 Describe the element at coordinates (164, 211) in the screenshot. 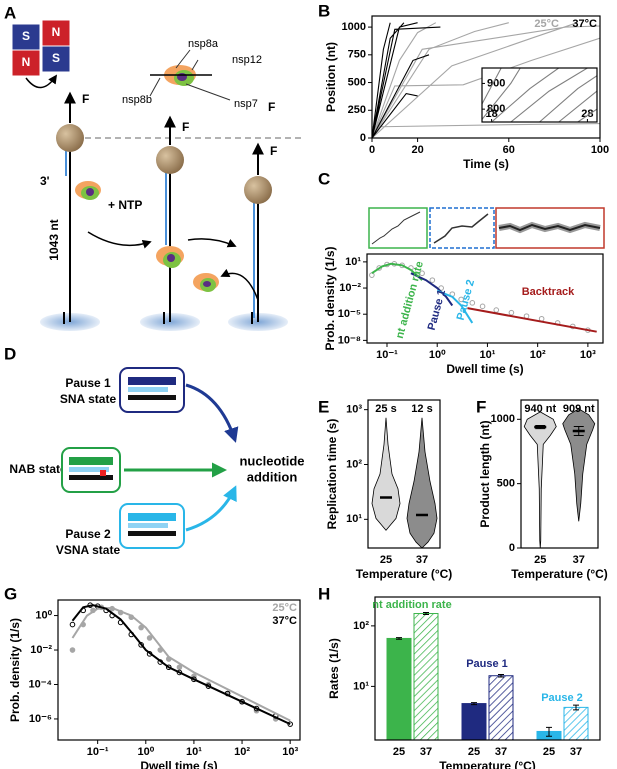

I see `tweezers: F F F F` at that location.